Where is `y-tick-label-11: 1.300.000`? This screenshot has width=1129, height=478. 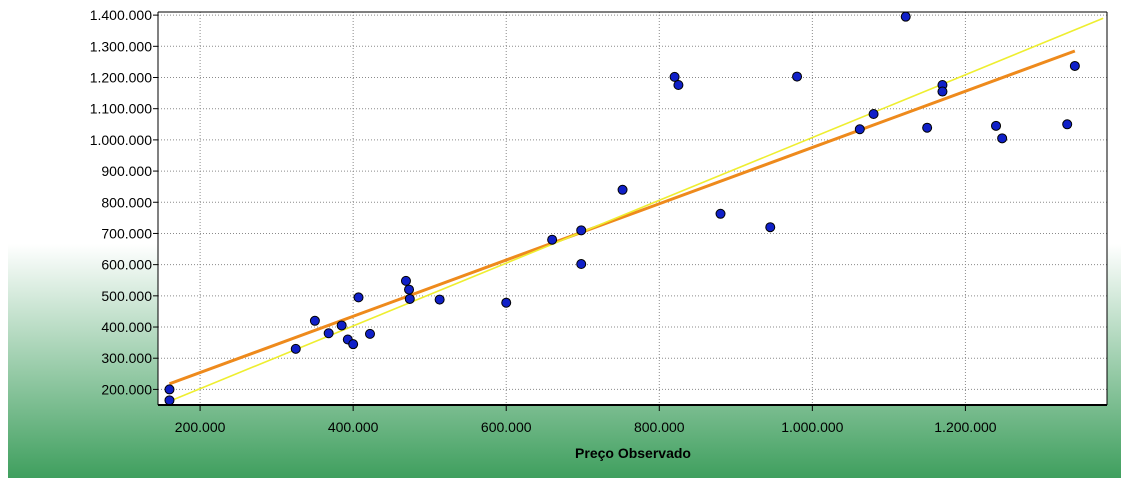
y-tick-label-11: 1.300.000 is located at coordinates (121, 46).